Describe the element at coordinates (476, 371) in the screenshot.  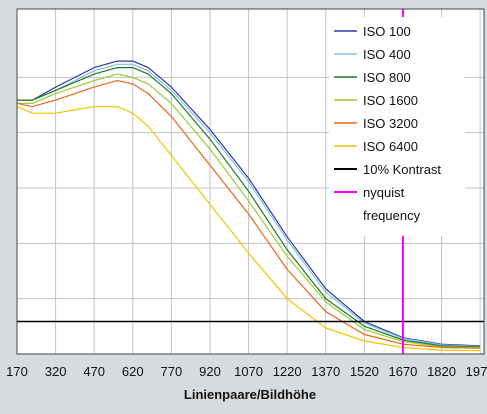
I see `x-tick-label: 1970` at that location.